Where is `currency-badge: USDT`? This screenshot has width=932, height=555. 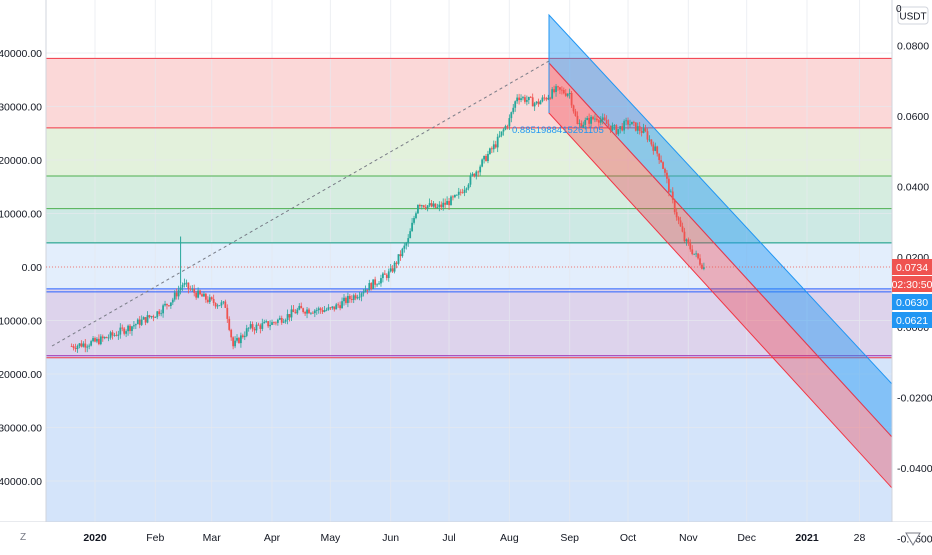
currency-badge: USDT is located at coordinates (913, 15).